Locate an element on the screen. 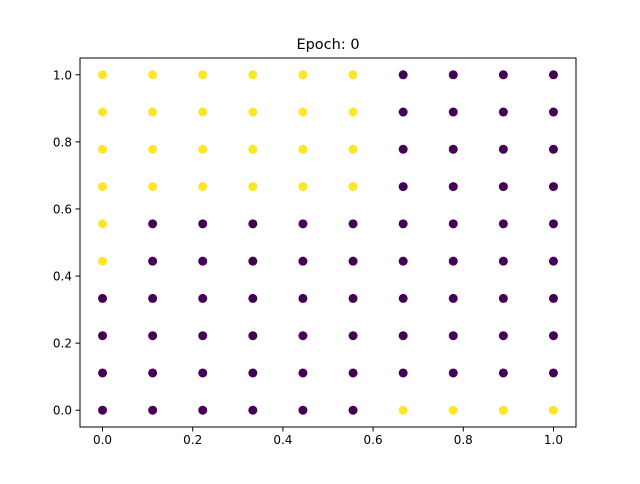  x-tick-label: 0.0 is located at coordinates (102, 440).